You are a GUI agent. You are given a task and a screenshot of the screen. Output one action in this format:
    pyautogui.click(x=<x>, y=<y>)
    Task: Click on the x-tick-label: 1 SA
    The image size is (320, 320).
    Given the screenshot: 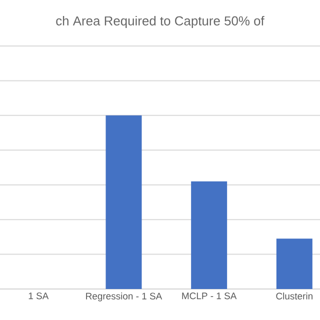 What is the action you would take?
    pyautogui.click(x=38, y=296)
    